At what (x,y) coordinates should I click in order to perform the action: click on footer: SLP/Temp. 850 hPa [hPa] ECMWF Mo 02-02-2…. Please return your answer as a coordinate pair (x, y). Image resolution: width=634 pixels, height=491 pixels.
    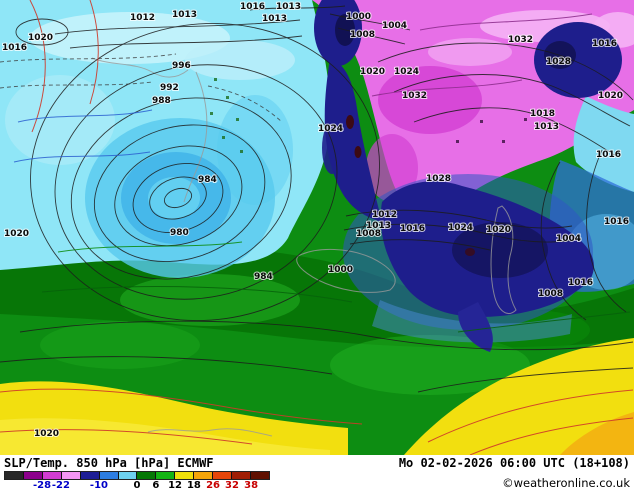
    Looking at the image, I should click on (317, 473).